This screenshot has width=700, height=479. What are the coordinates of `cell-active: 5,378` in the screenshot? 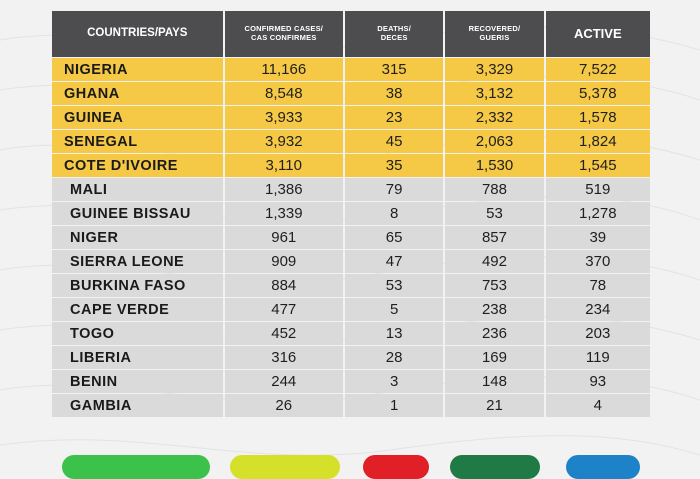 It's located at (597, 93).